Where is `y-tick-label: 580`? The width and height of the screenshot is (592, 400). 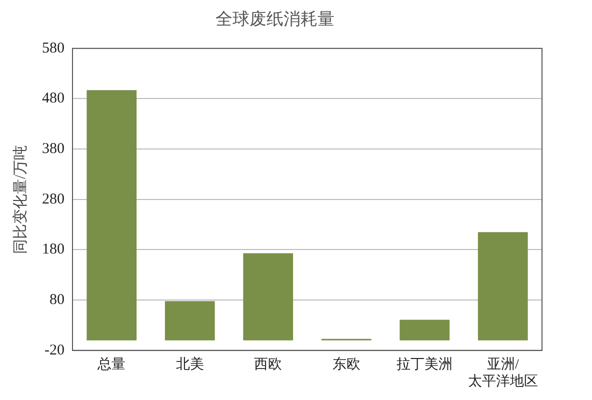
y-tick-label: 580 is located at coordinates (53, 48).